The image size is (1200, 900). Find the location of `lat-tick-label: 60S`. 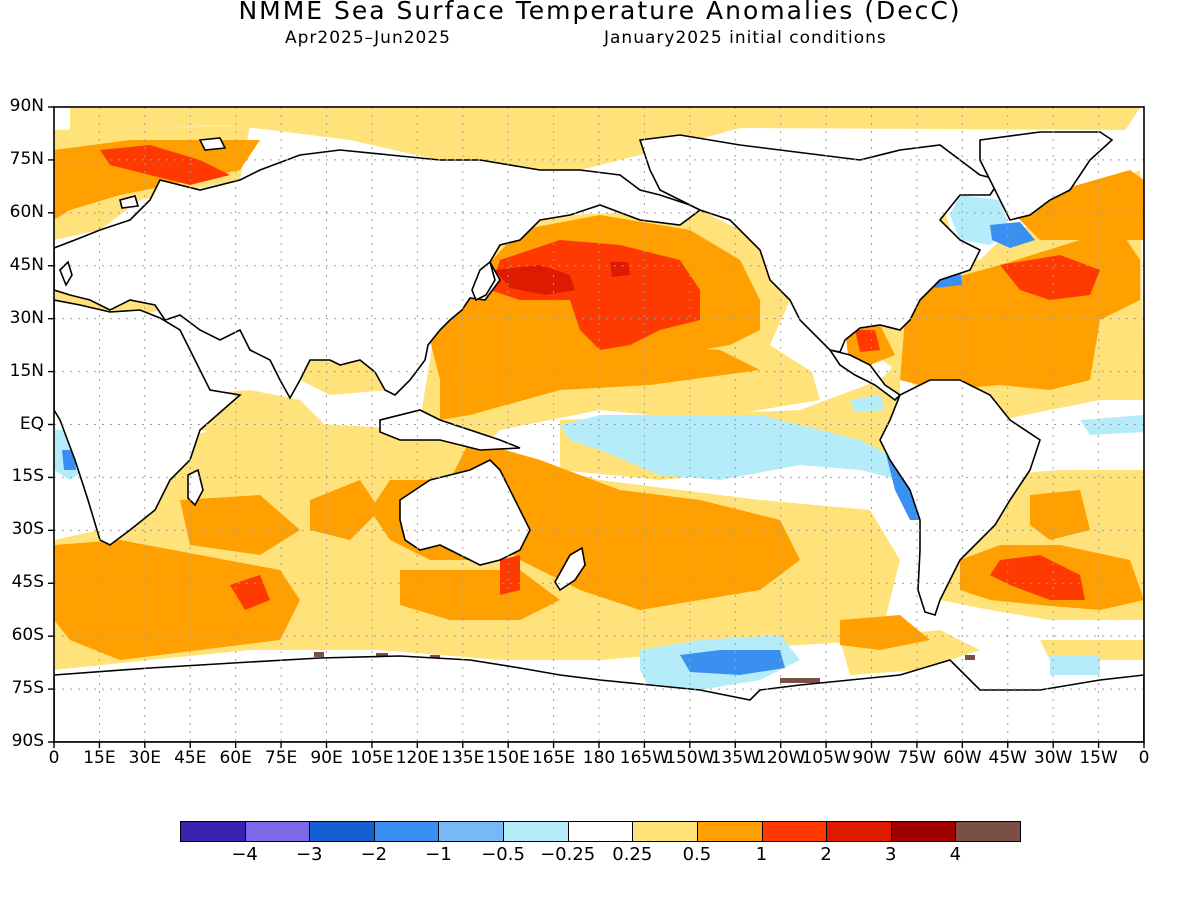

lat-tick-label: 60S is located at coordinates (27, 635).